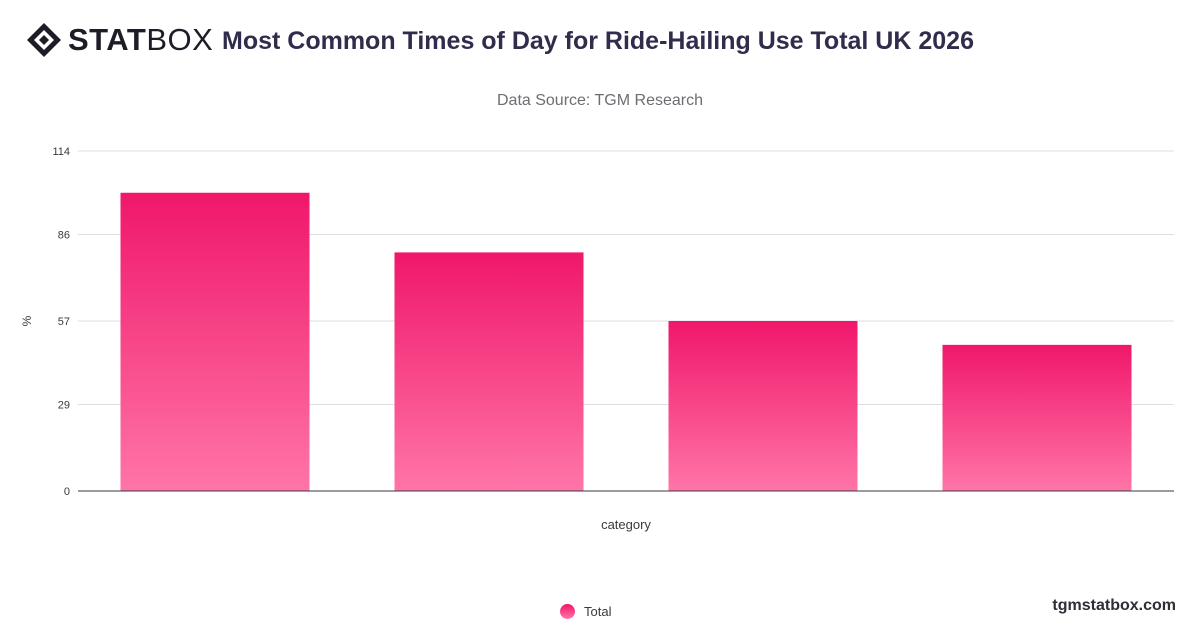 This screenshot has height=628, width=1200. I want to click on brand-wordmark: STATBOX, so click(140, 40).